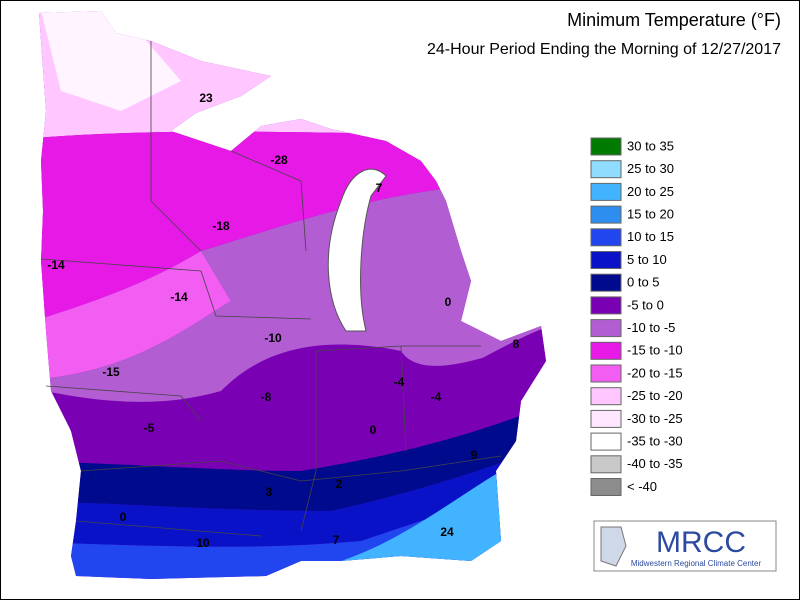  I want to click on legend-label: 5 to 10, so click(647, 259).